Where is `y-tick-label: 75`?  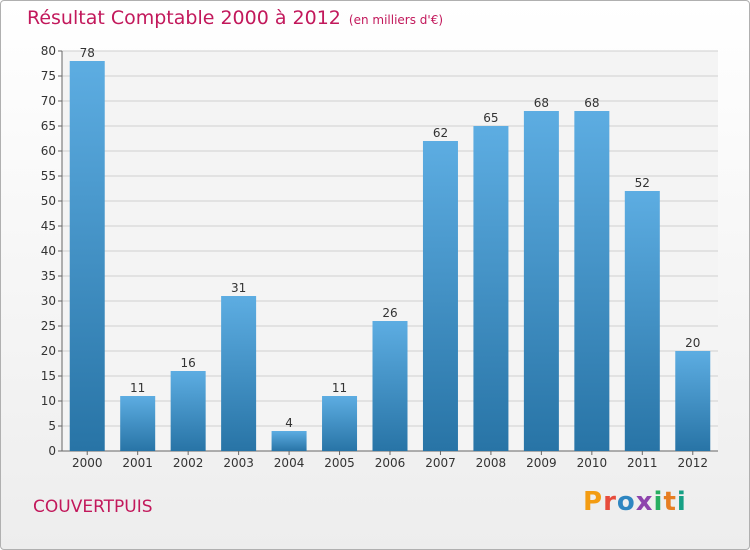 y-tick-label: 75 is located at coordinates (48, 76).